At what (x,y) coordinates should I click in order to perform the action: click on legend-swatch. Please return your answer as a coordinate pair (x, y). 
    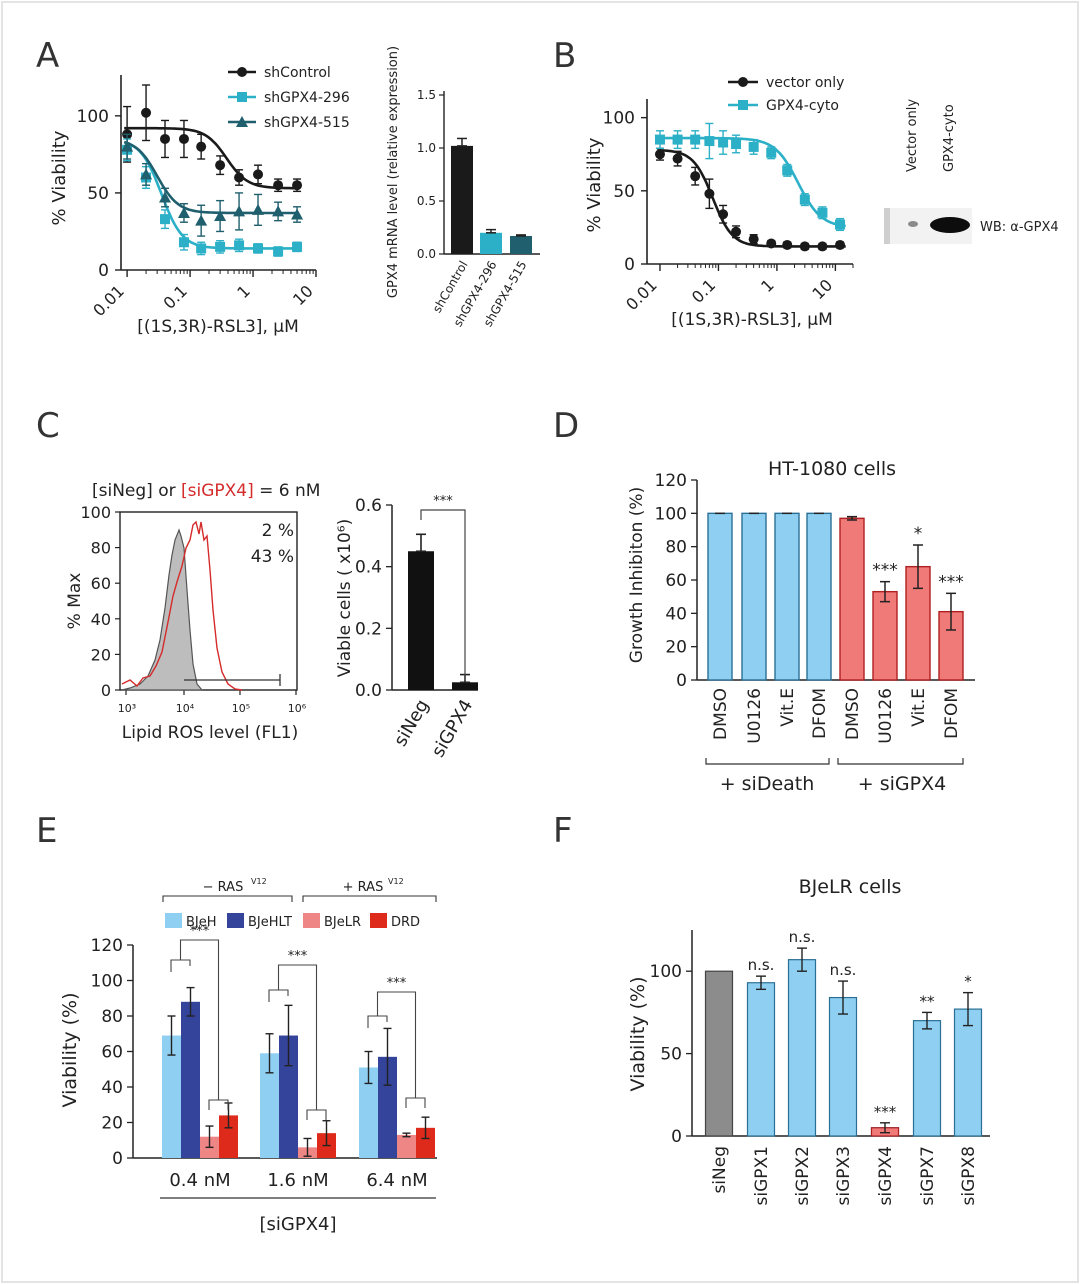
    Looking at the image, I should click on (235, 920).